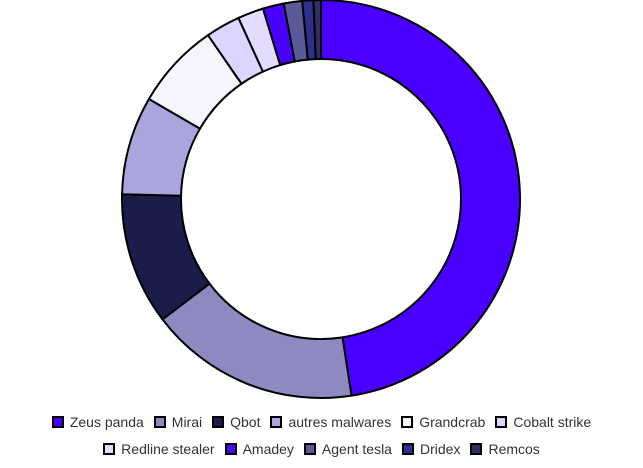  Describe the element at coordinates (340, 421) in the screenshot. I see `legend-label: autres malwares` at that location.